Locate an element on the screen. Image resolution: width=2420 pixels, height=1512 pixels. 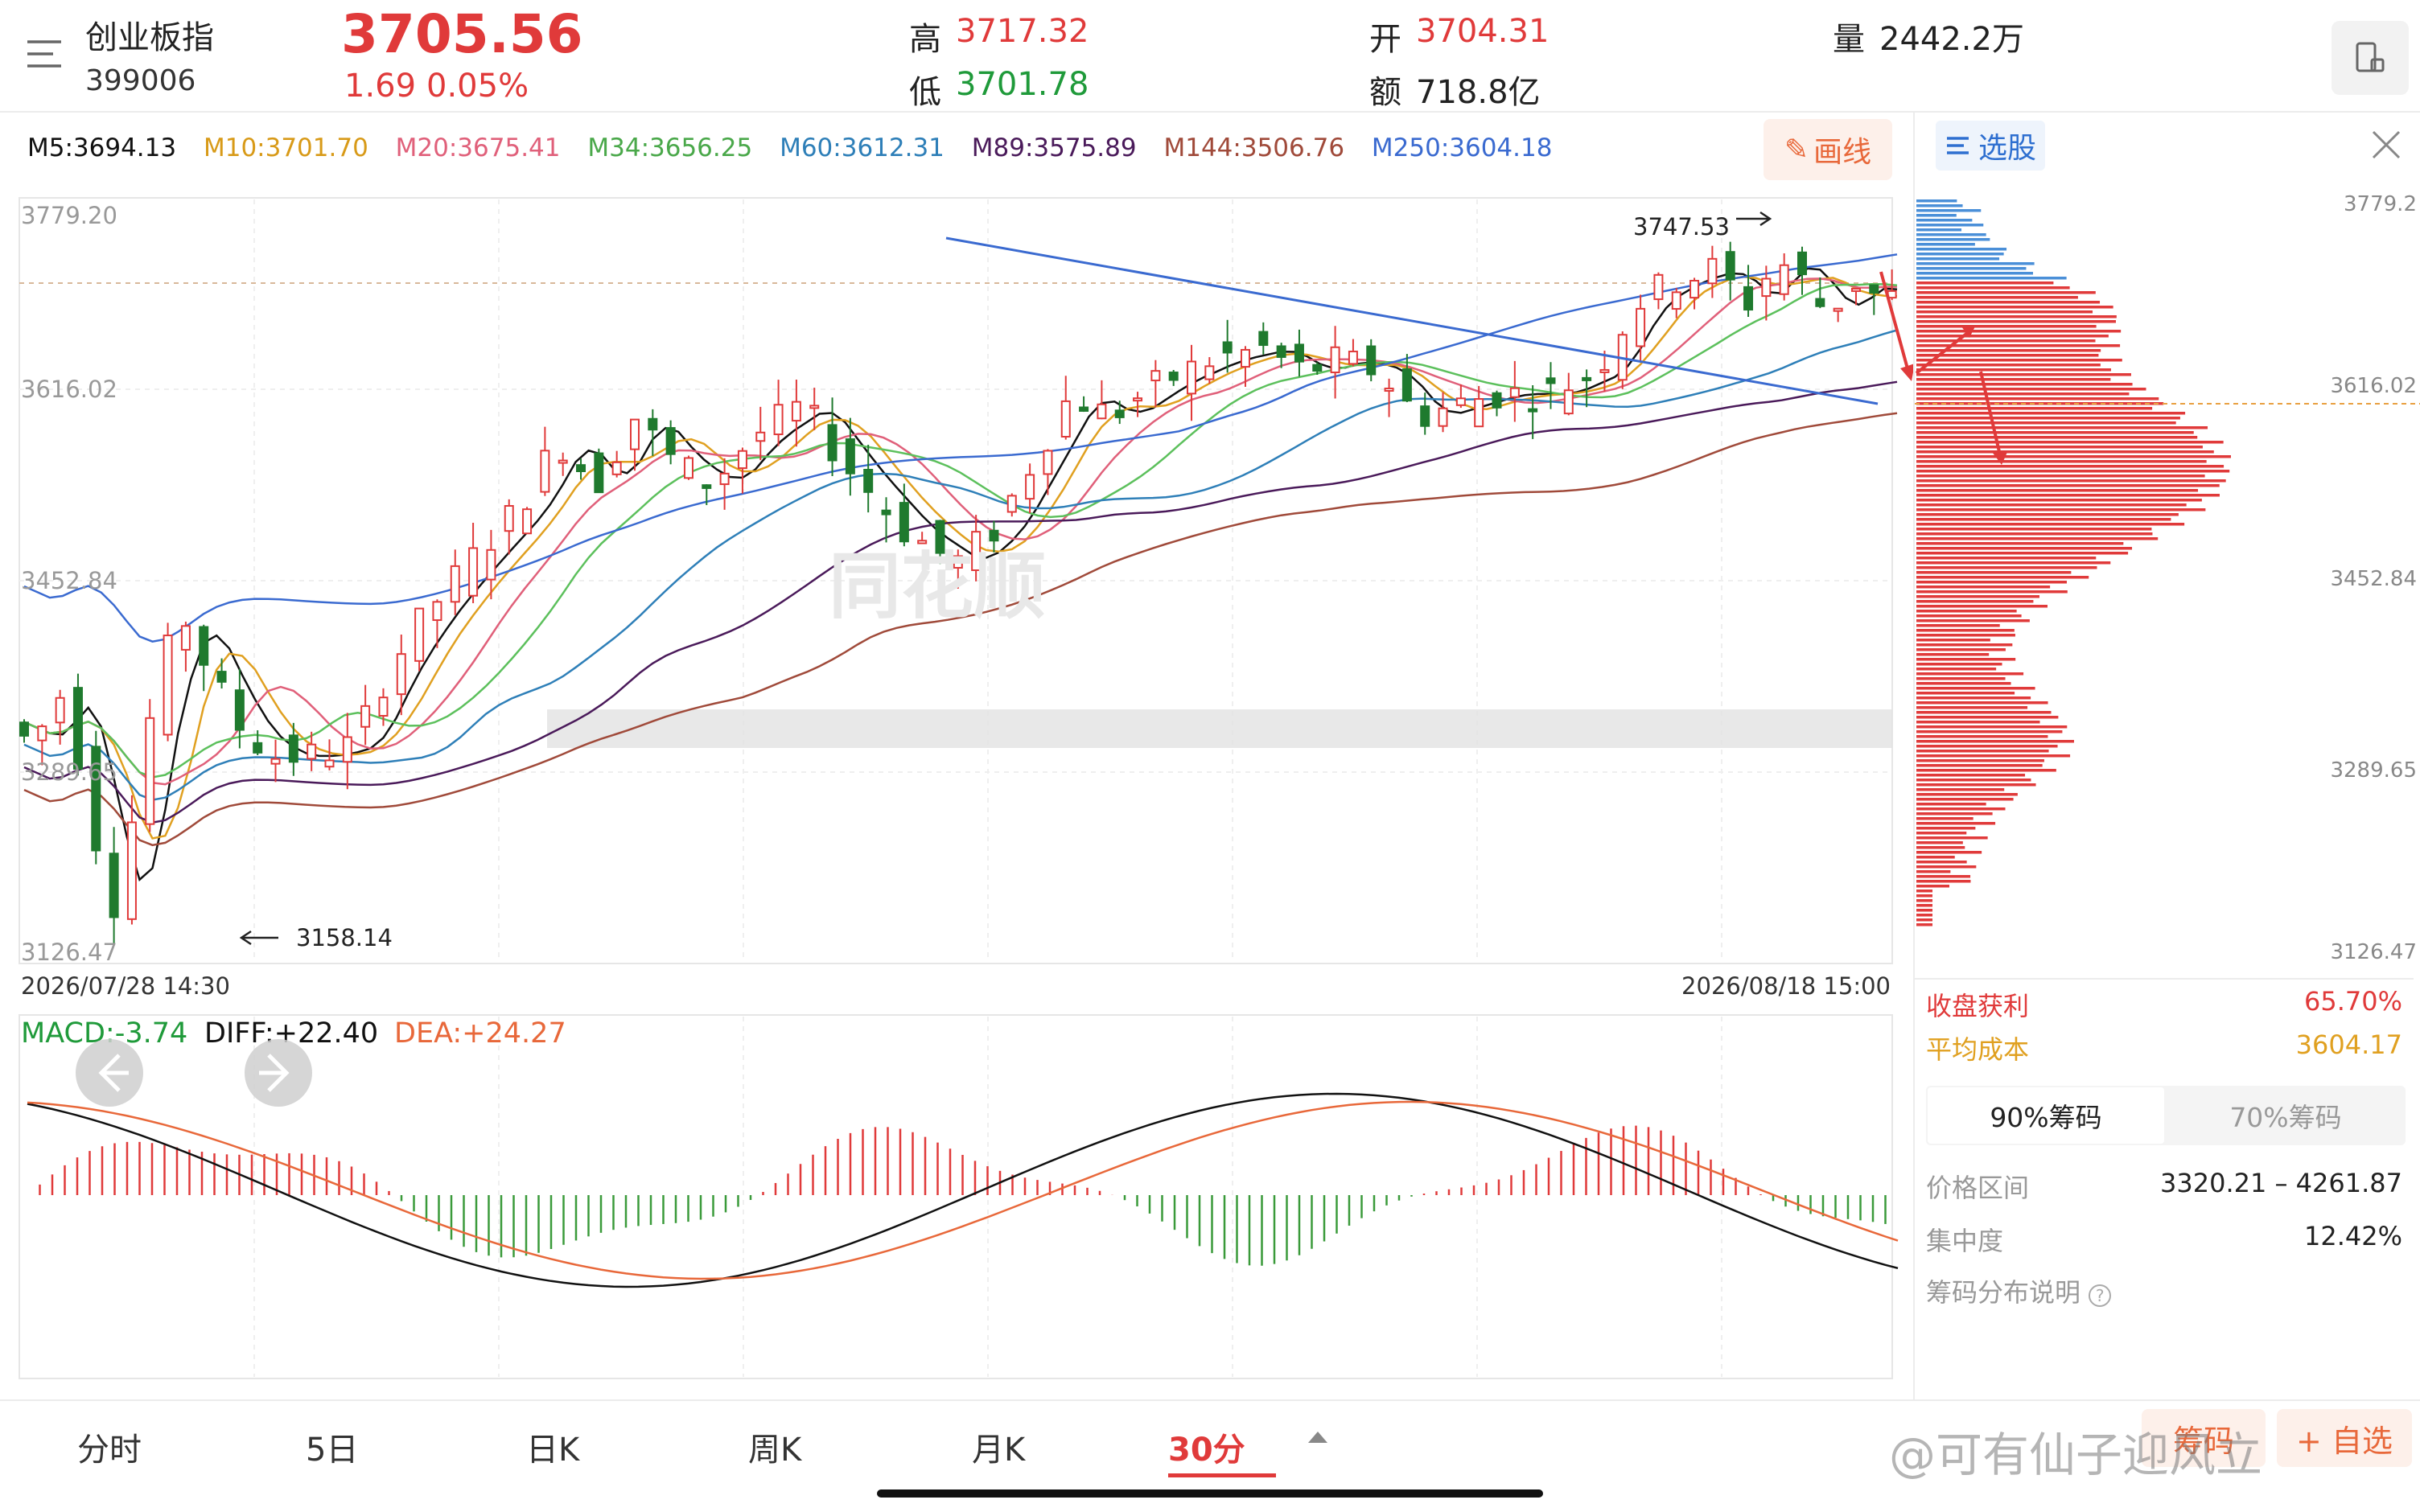
avg-cost-value: 3604.17 is located at coordinates (2348, 1044).